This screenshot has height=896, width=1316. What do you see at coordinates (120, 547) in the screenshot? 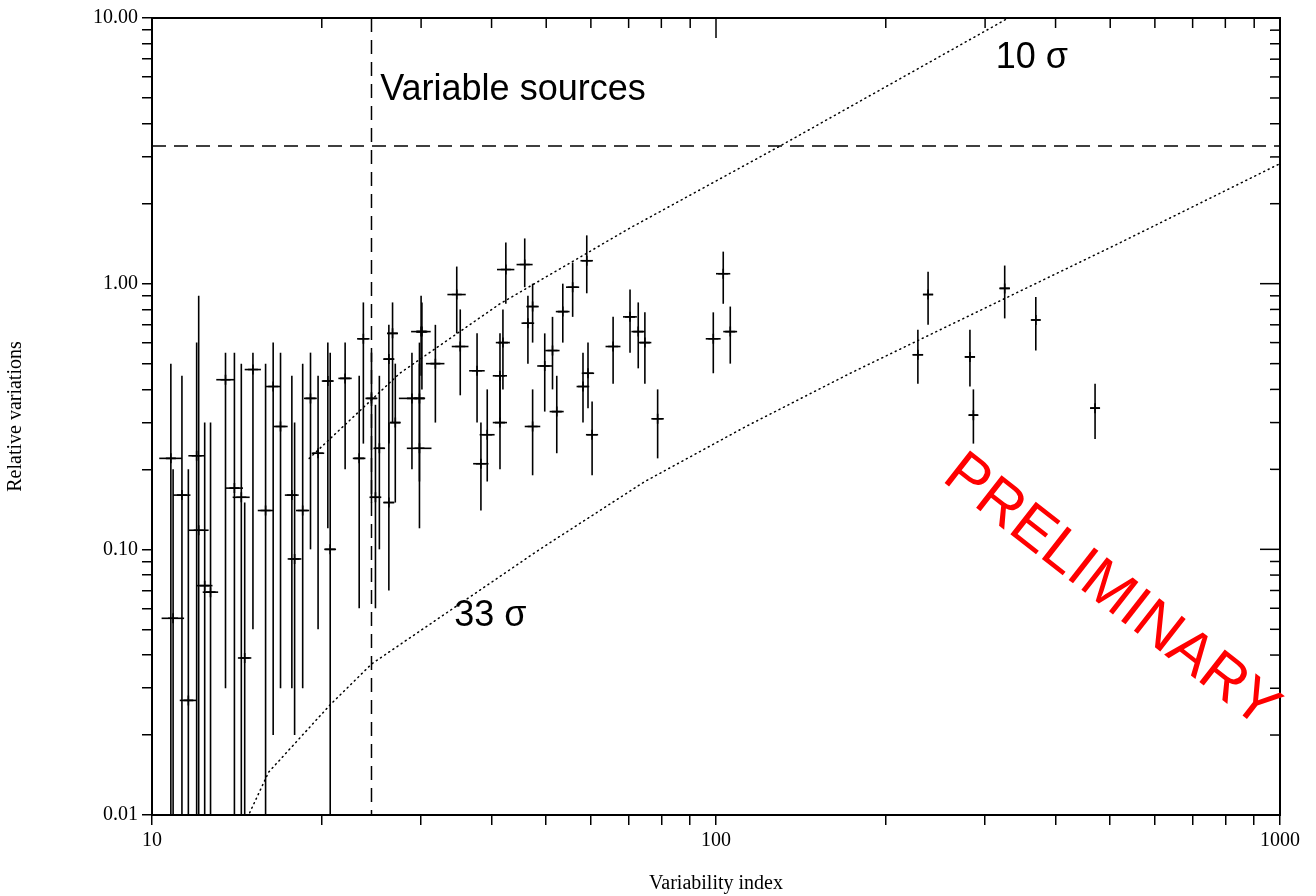
I see `y-tick-label: 0.10` at bounding box center [120, 547].